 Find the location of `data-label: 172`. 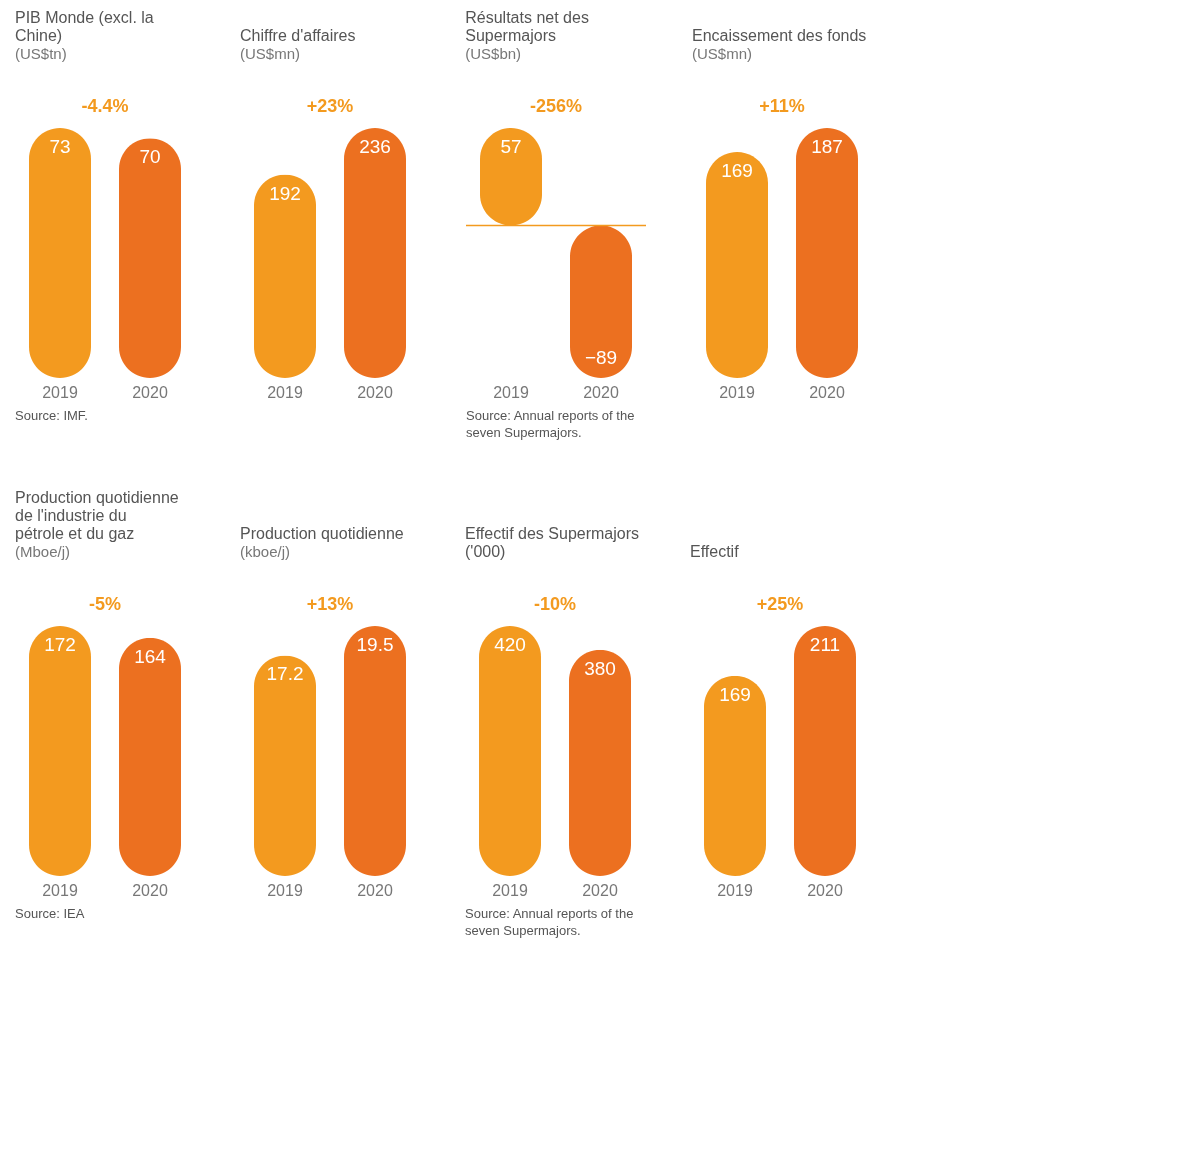

data-label: 172 is located at coordinates (60, 644).